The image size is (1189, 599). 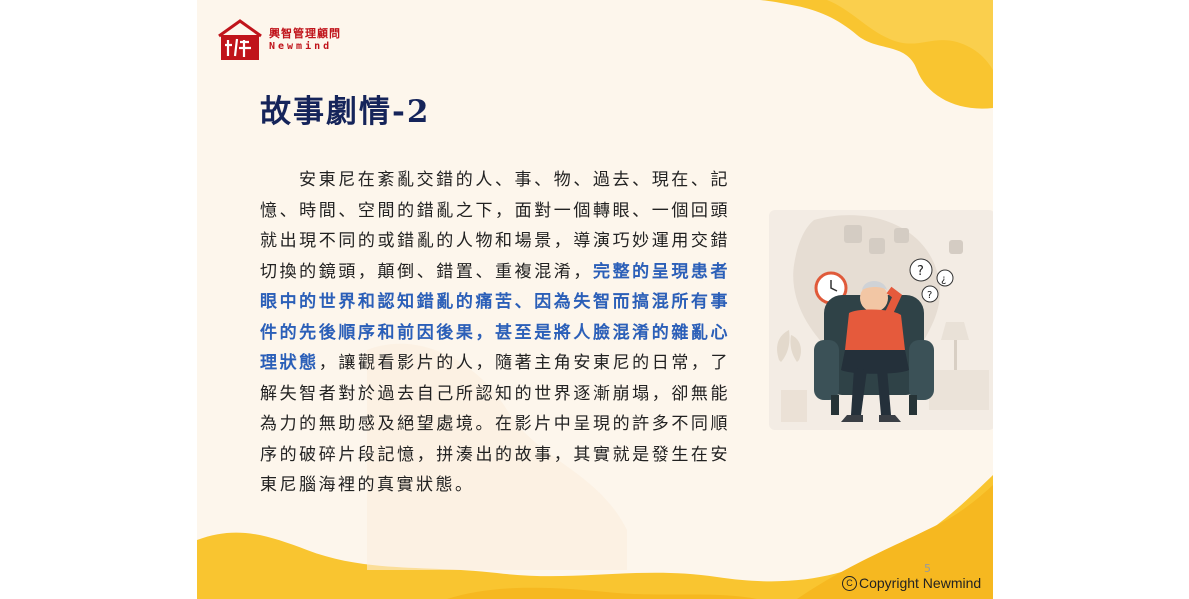 I want to click on top-right-yellow-blob, so click(x=875, y=54).